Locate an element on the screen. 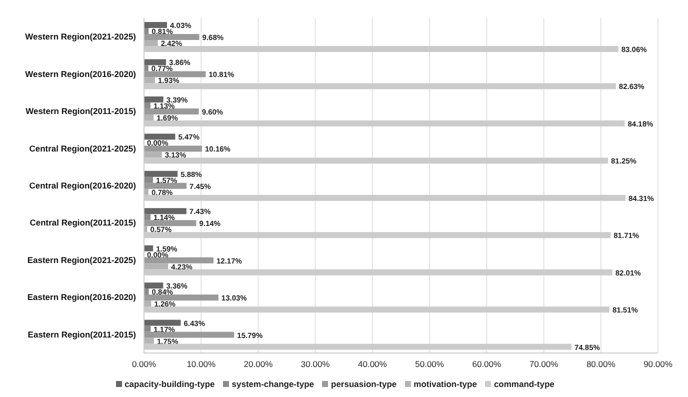  y-tick-label: Eastern Region(2016-2020) is located at coordinates (81, 297).